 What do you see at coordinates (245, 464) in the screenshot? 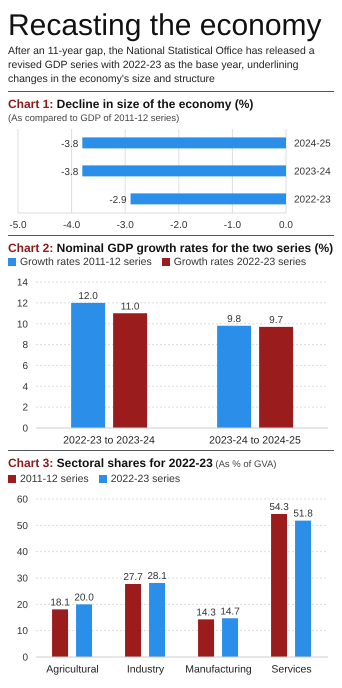
I see `chart-subtitle: (As % of GVA)` at bounding box center [245, 464].